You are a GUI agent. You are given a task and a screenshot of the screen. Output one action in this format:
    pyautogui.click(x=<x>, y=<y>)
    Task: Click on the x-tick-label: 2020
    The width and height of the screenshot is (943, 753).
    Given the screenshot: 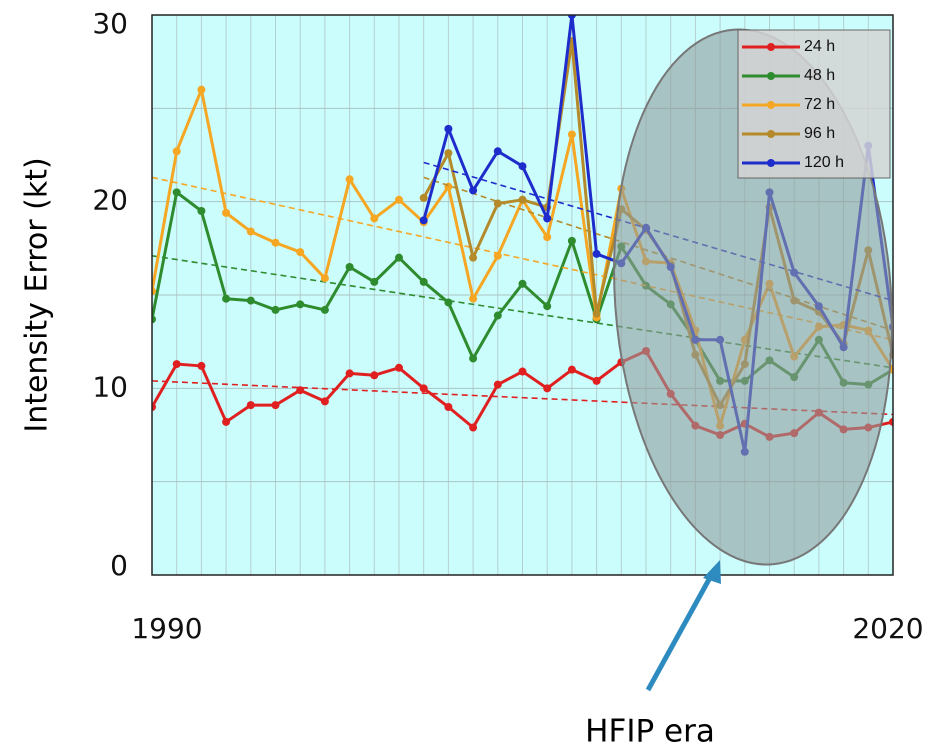 What is the action you would take?
    pyautogui.click(x=887, y=628)
    